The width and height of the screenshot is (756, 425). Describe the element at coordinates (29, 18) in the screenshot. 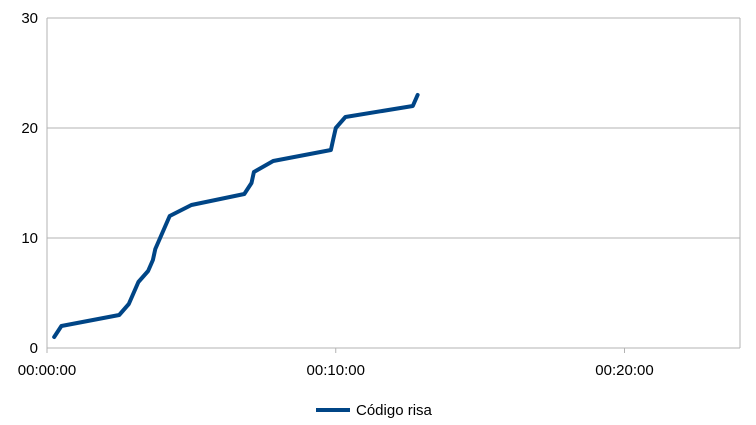

I see `y-tick-label: 30` at that location.